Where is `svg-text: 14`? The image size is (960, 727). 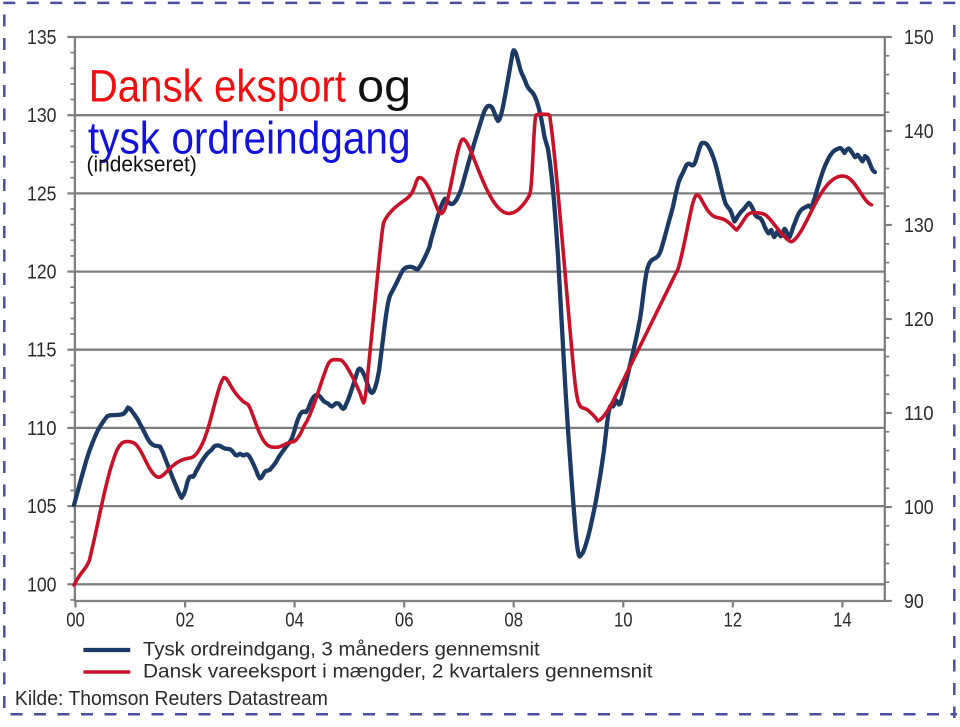
svg-text: 14 is located at coordinates (842, 621).